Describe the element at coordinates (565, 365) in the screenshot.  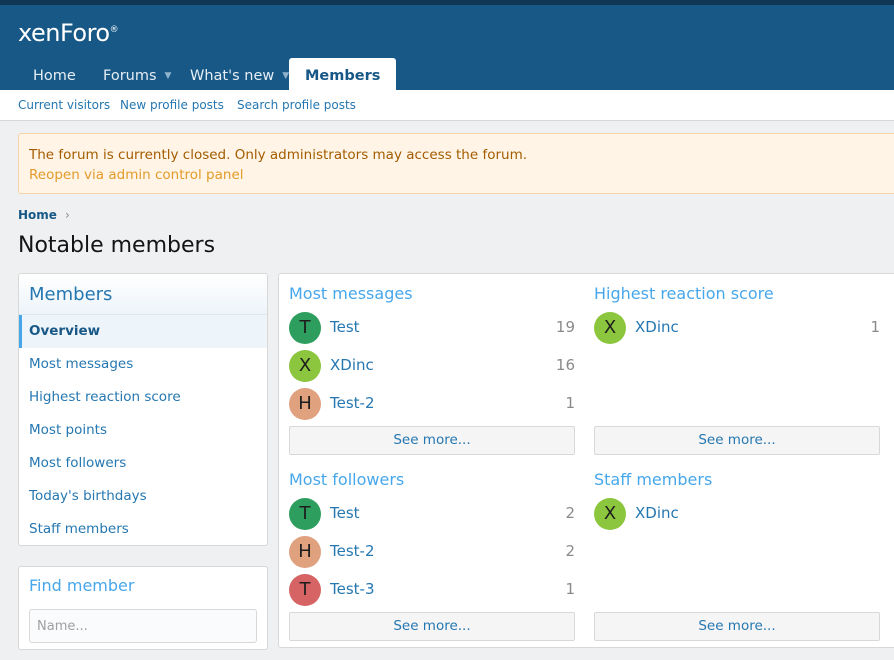
I see `member-count: 16` at that location.